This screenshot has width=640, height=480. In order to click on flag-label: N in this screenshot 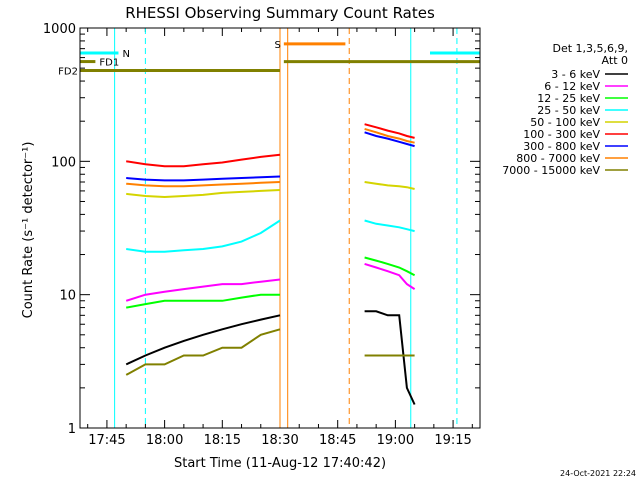, I will do `click(125, 54)`.